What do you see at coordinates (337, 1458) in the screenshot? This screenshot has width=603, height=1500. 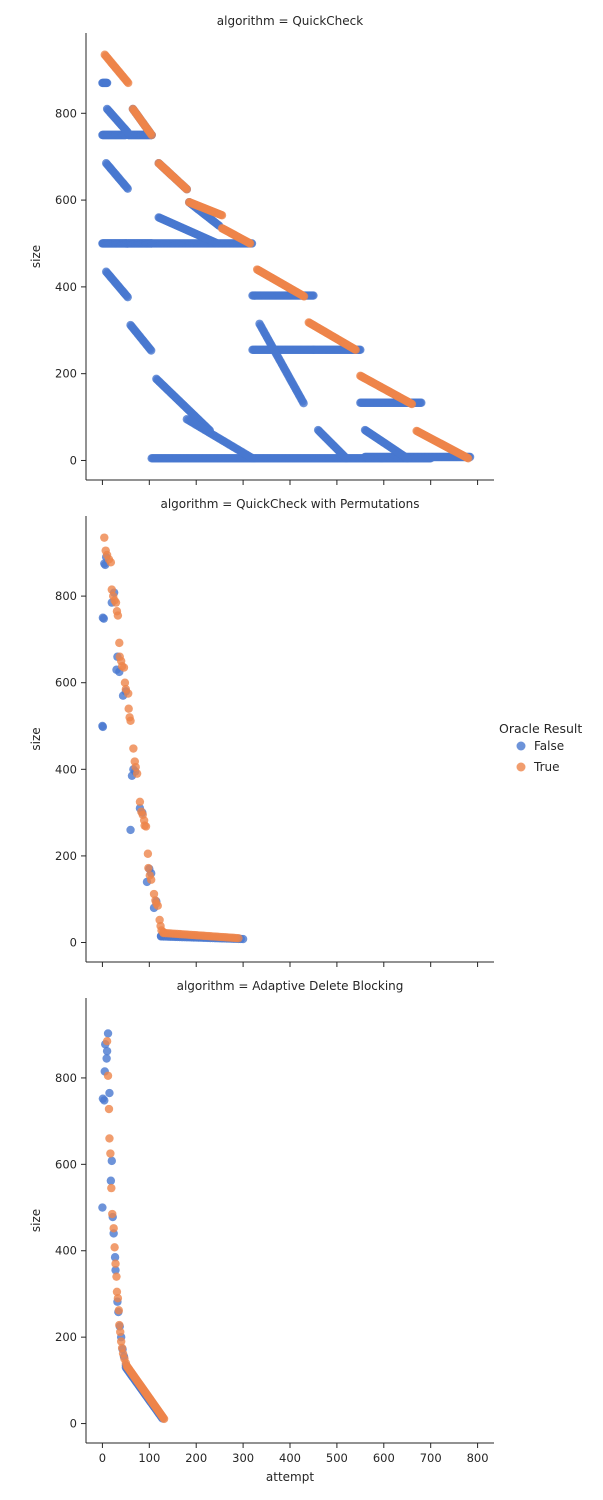 I see `x-tick-label: 500` at bounding box center [337, 1458].